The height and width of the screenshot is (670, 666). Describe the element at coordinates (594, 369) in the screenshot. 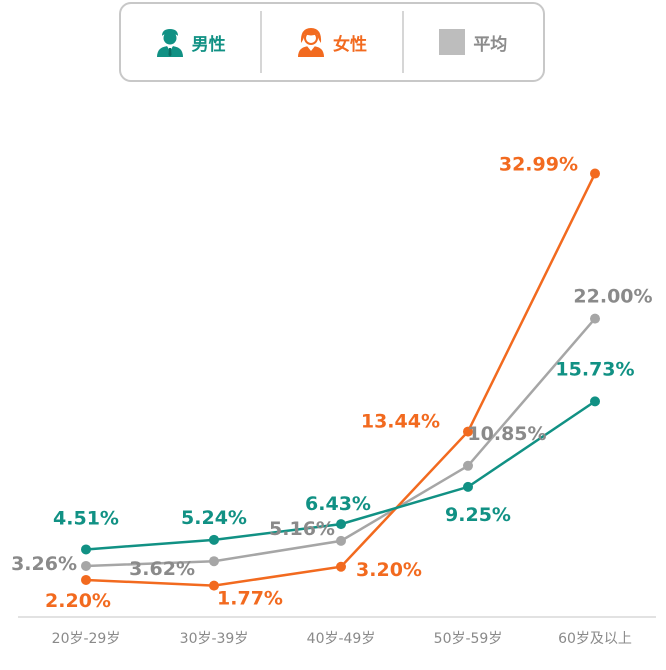

I see `data-label-male-4: 15.73%` at that location.